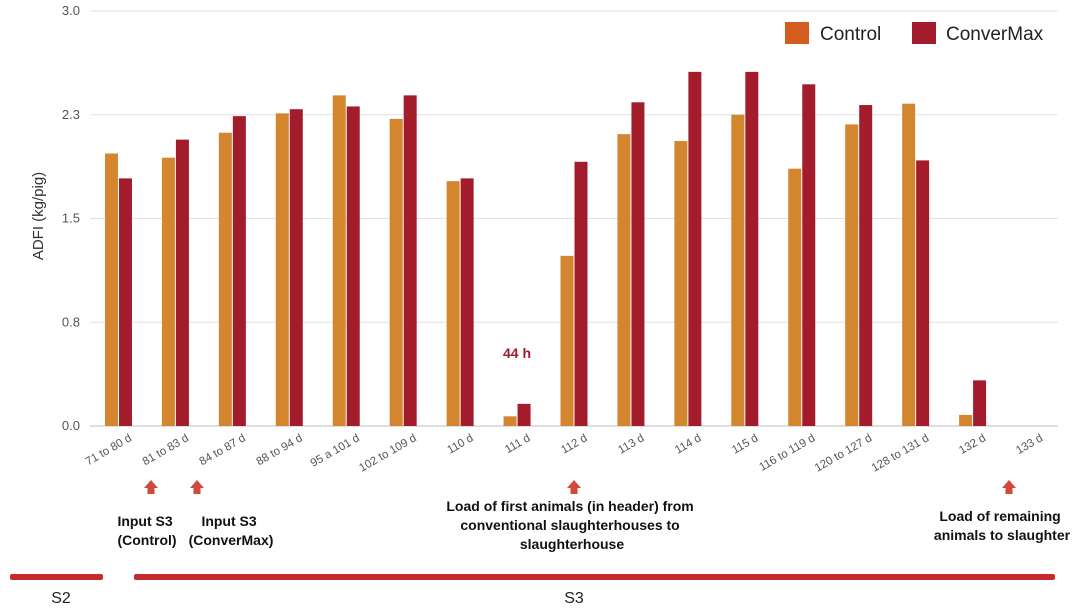 The width and height of the screenshot is (1078, 609). Describe the element at coordinates (688, 444) in the screenshot. I see `x-tick-label: 114 d` at that location.